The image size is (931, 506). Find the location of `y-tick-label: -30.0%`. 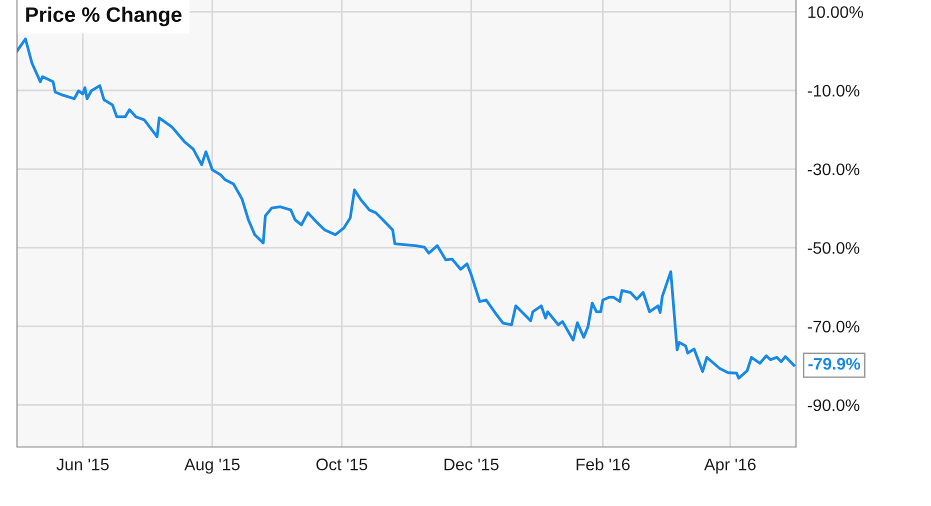

y-tick-label: -30.0% is located at coordinates (834, 169).